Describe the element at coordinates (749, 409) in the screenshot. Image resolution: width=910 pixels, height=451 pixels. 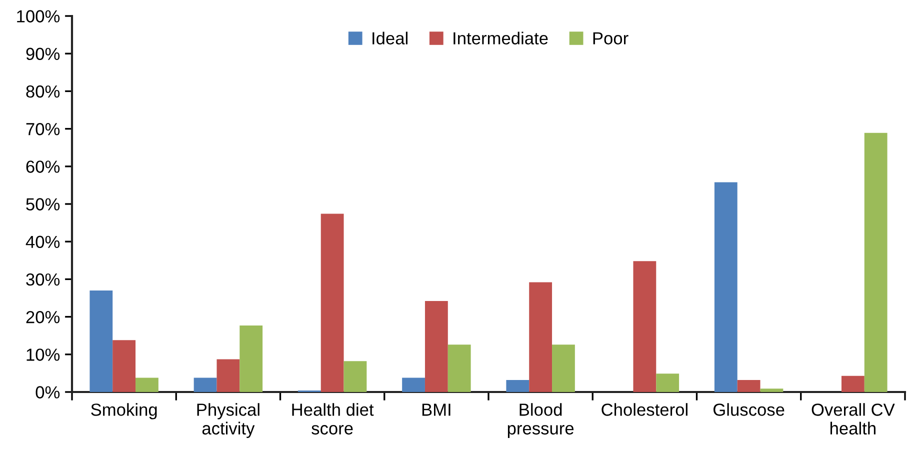
I see `x-tick-label: Gluscose` at that location.